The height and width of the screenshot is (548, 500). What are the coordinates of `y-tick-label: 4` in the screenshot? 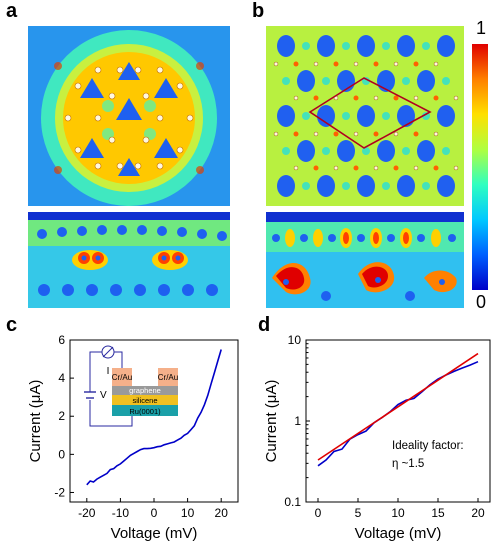 It's located at (61, 378).